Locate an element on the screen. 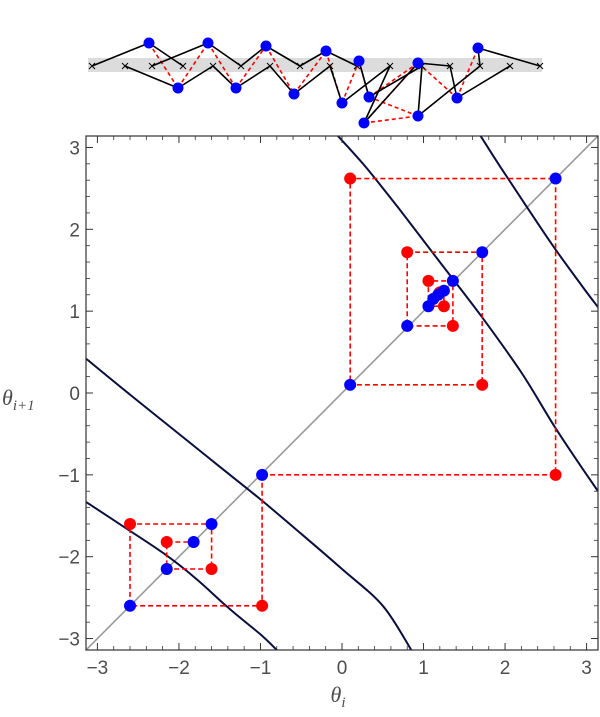  x-tick-label: −3 is located at coordinates (98, 668).